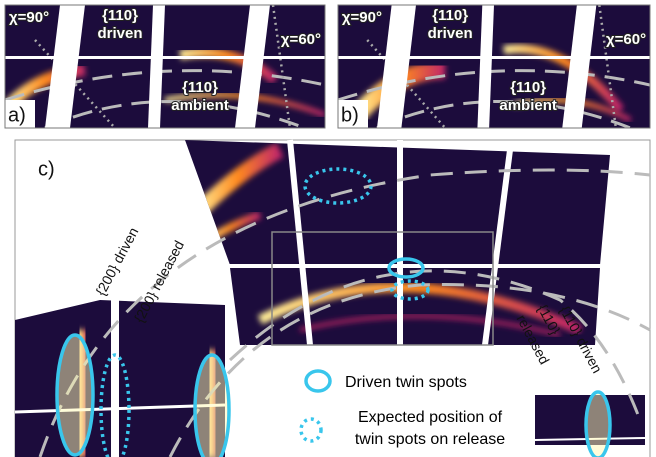 This screenshot has width=656, height=457. What do you see at coordinates (350, 115) in the screenshot?
I see `panel-label: b)` at bounding box center [350, 115].